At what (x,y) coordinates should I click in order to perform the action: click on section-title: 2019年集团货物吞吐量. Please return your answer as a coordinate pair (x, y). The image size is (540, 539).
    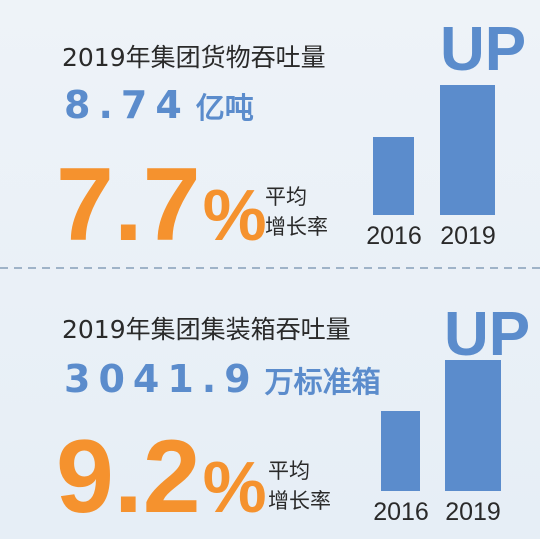
    Looking at the image, I should click on (194, 57).